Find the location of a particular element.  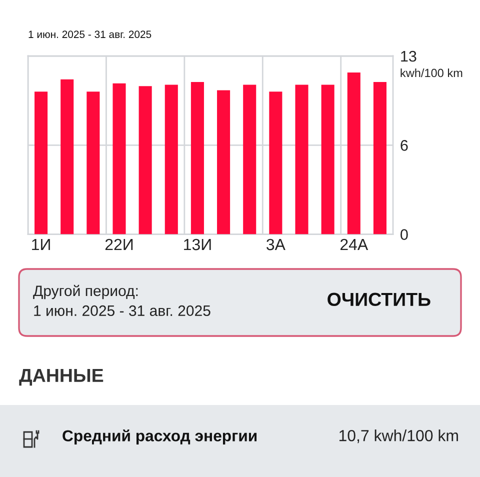

text: 1 июн. 2025 - 31 авг. 2025 is located at coordinates (122, 310).